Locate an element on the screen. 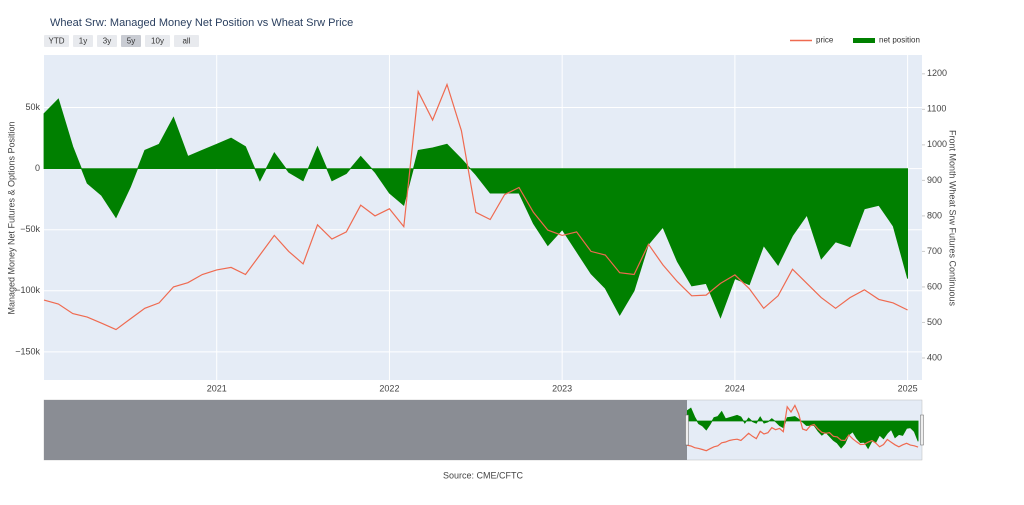  y2-tick-label: 400 is located at coordinates (934, 357).